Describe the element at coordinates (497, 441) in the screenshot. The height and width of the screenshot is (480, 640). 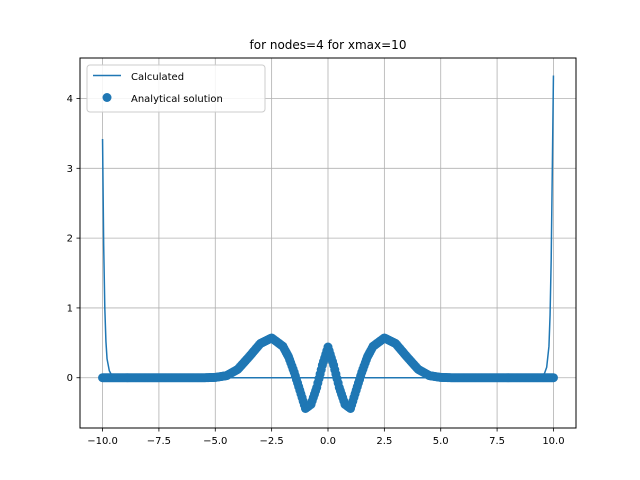
I see `x-tick-label: 7.5` at that location.